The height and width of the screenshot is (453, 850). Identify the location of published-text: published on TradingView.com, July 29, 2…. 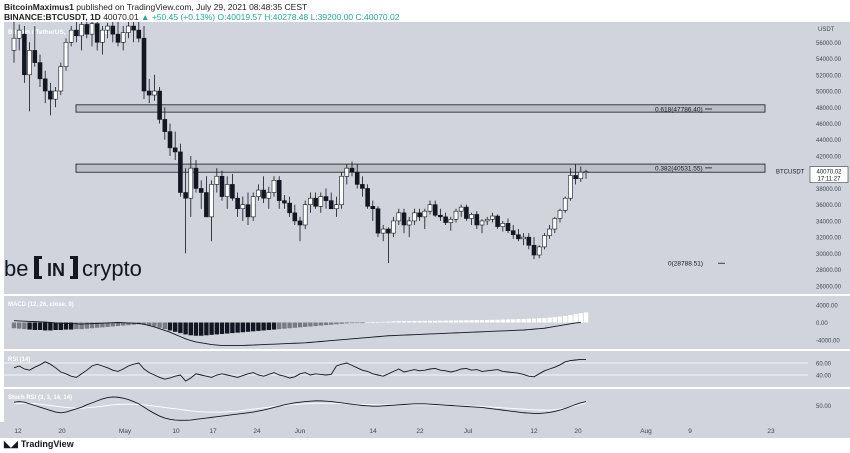
(192, 7).